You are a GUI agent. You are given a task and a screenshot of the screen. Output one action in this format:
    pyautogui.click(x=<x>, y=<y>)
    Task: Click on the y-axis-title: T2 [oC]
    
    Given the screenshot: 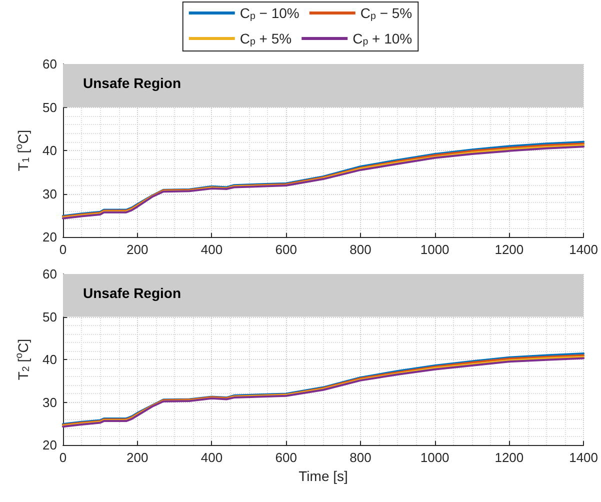 What is the action you would take?
    pyautogui.click(x=23, y=359)
    